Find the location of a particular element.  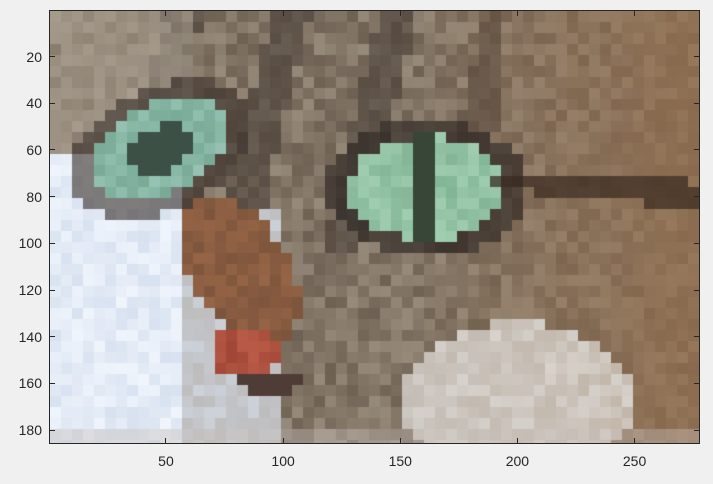

y-tick-label: 20 is located at coordinates (34, 56).